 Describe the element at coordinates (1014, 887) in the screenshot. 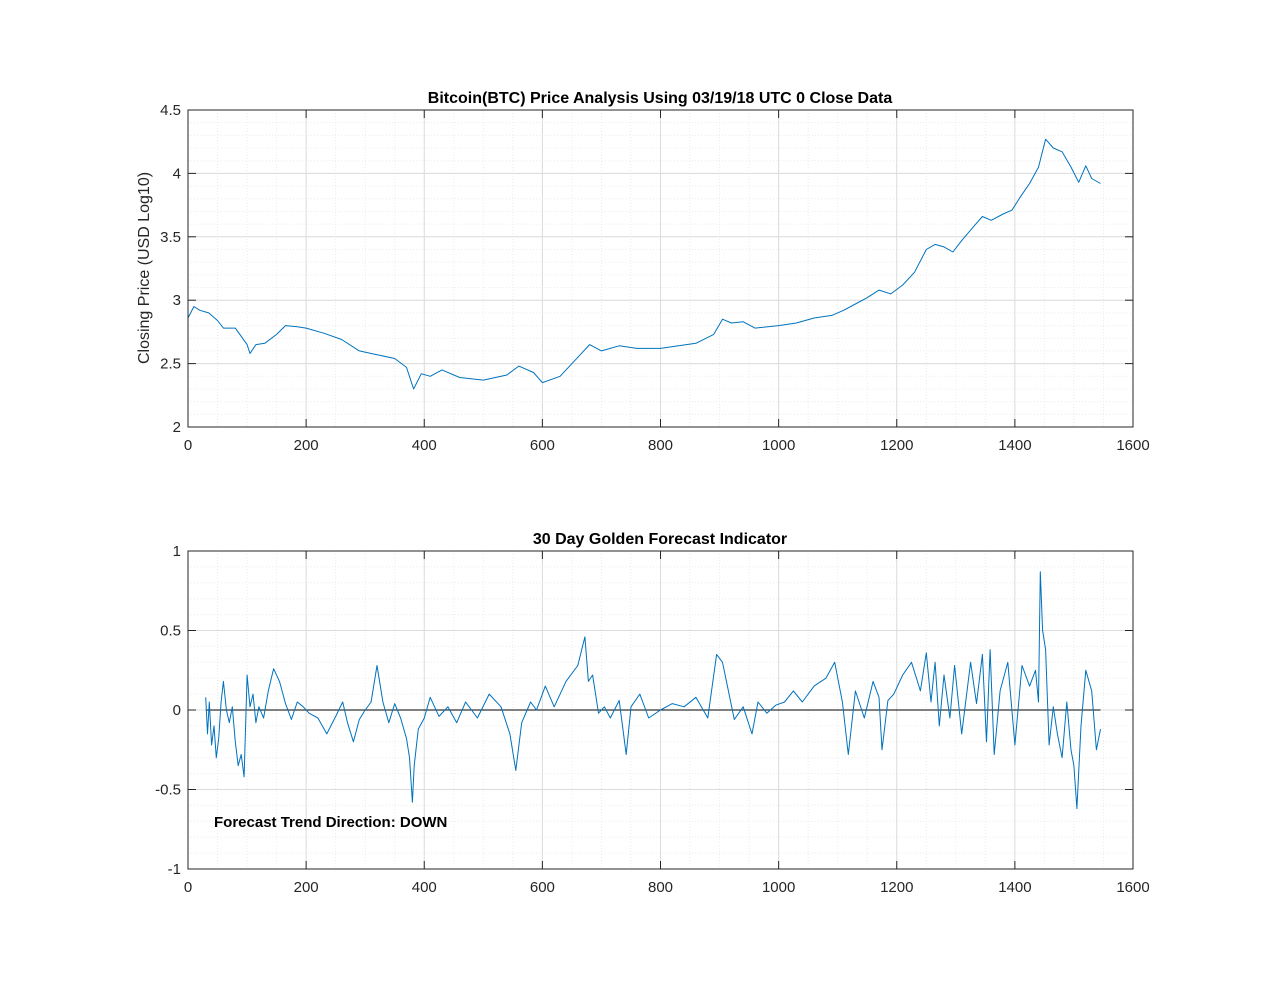

I see `indicator-x-tick-label: 1400` at that location.